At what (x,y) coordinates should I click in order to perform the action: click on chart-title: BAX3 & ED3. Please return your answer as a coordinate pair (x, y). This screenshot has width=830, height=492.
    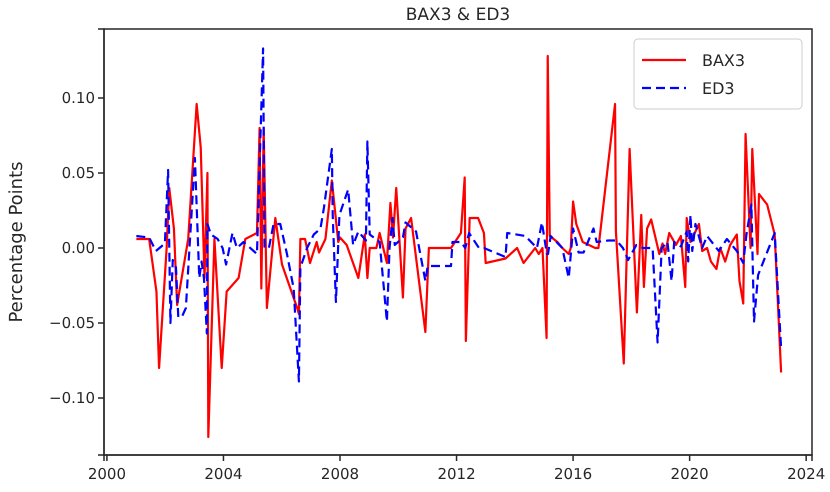
    Looking at the image, I should click on (458, 15).